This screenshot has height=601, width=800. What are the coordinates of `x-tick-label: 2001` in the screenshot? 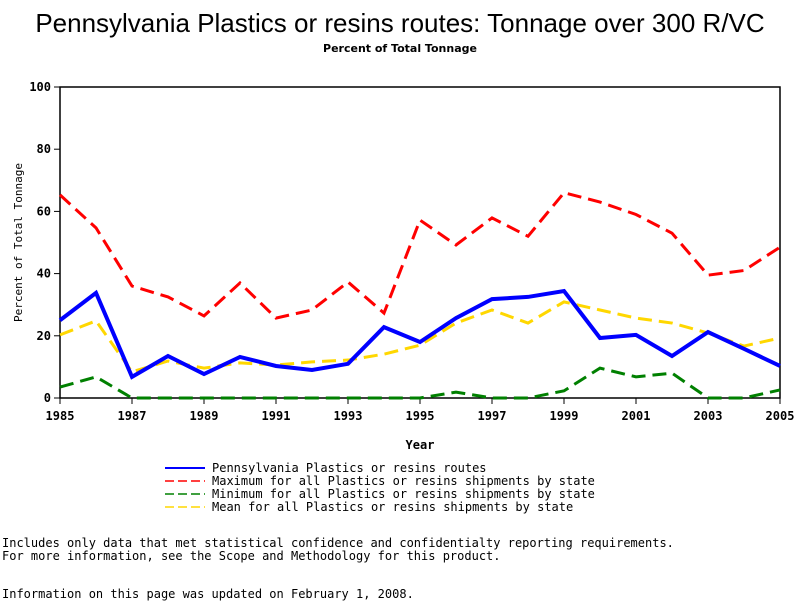 It's located at (636, 416).